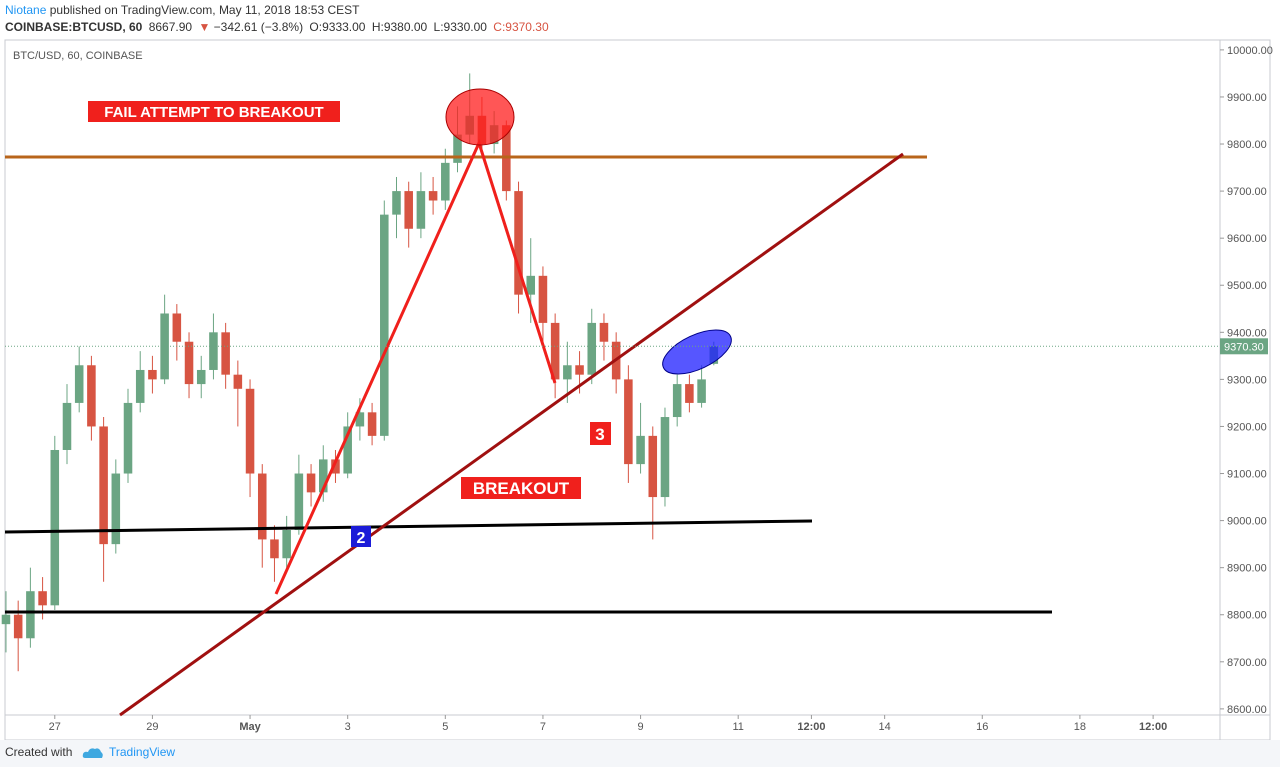  I want to click on x-tick-label: 16, so click(982, 727).